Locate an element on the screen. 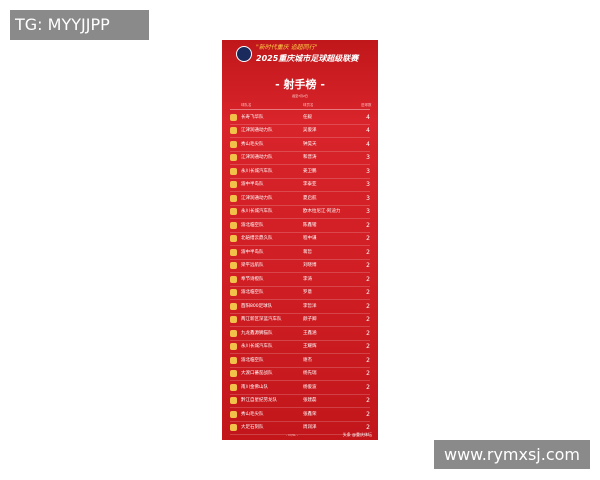 This screenshot has height=480, width=600. credit: 头条 @重庆体坛 is located at coordinates (357, 434).